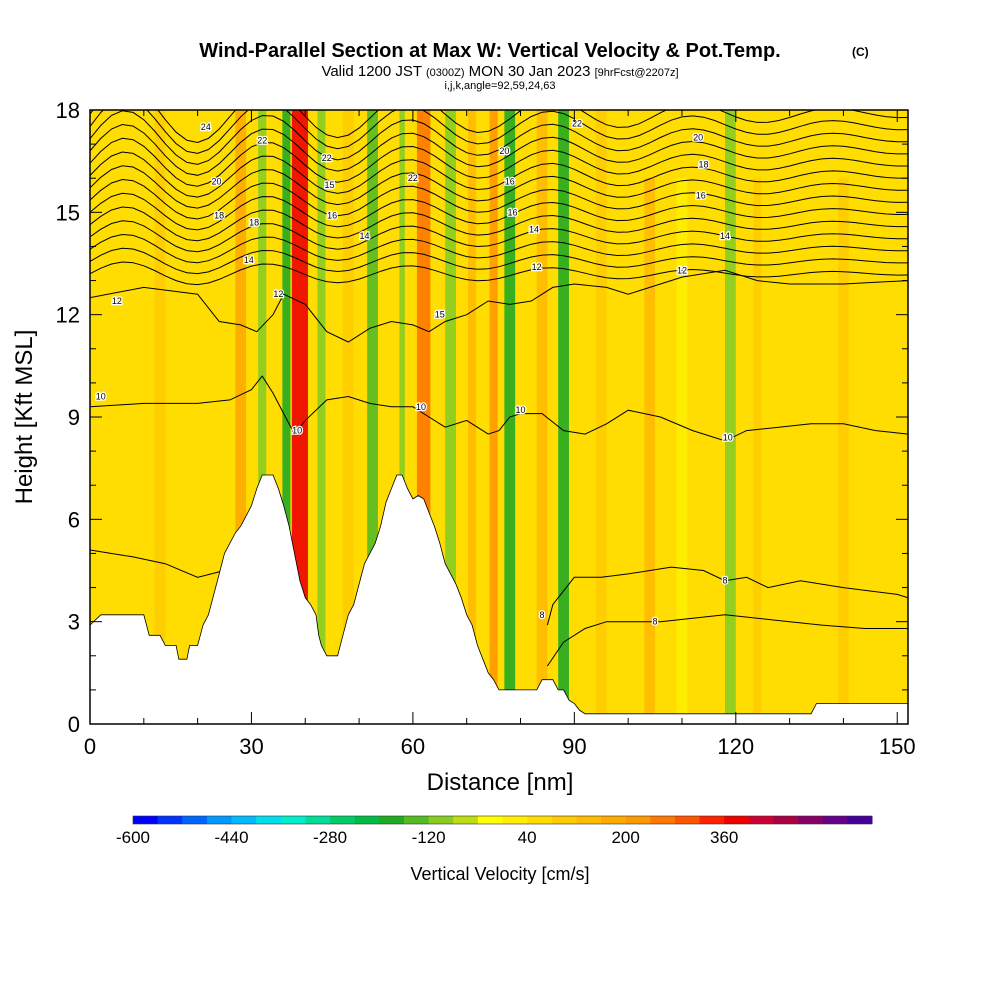 The width and height of the screenshot is (1000, 1000). Describe the element at coordinates (413, 746) in the screenshot. I see `x-tick-label-60: 60` at that location.